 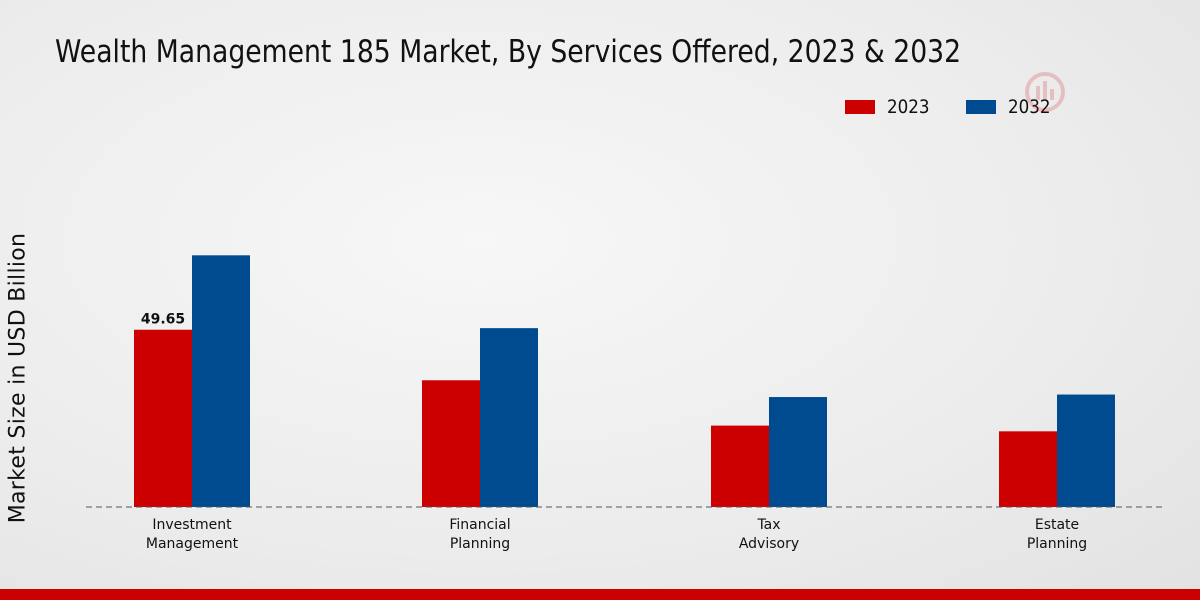 I want to click on data-label-0: 49.65, so click(x=163, y=320).